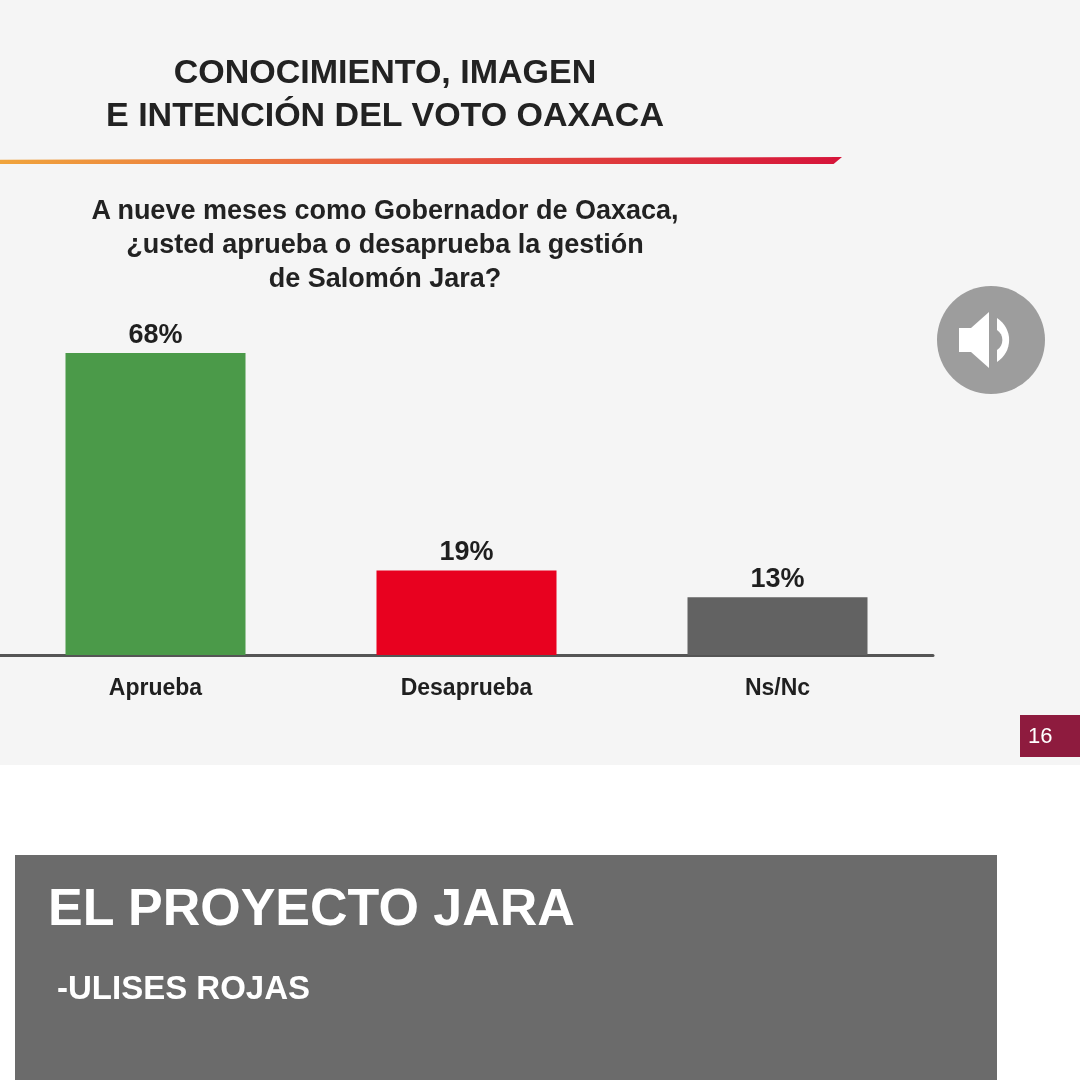 The height and width of the screenshot is (1080, 1080). Describe the element at coordinates (385, 244) in the screenshot. I see `chart-subtitle: A nueve meses como Gobernador de Oaxaca, ¿usted aprueba o desaprueba la gestión de Salomón Jara?` at that location.